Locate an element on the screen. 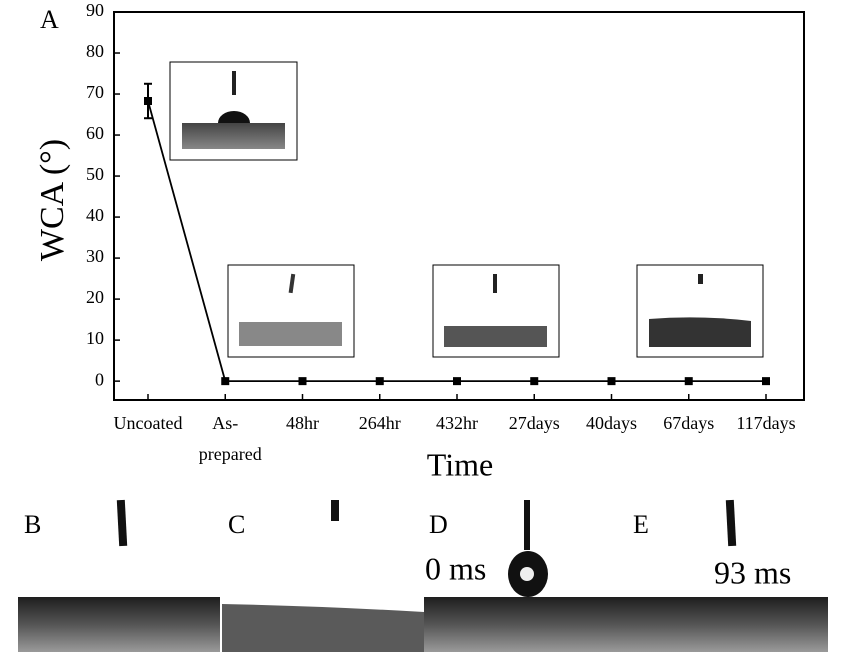  panel-label: B is located at coordinates (32, 524).